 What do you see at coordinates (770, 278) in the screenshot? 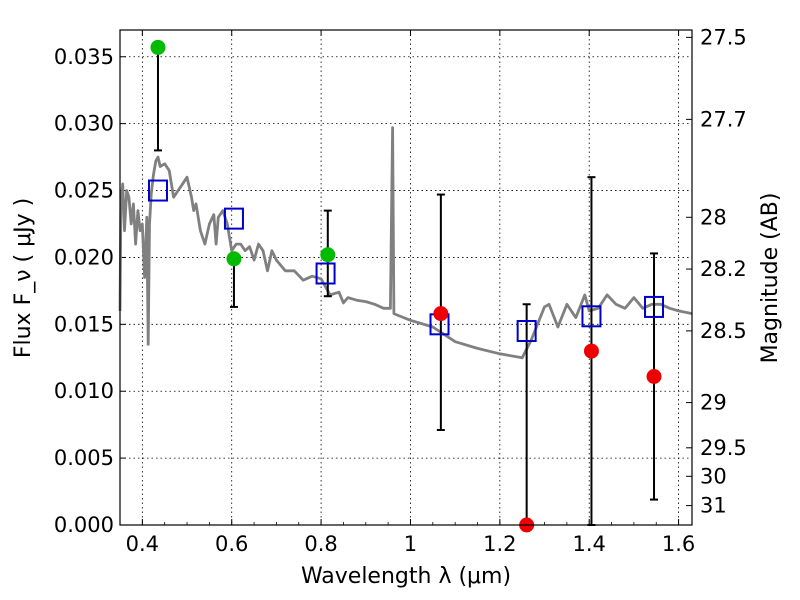
I see `right-axis-label: Magnitude (AB)` at bounding box center [770, 278].